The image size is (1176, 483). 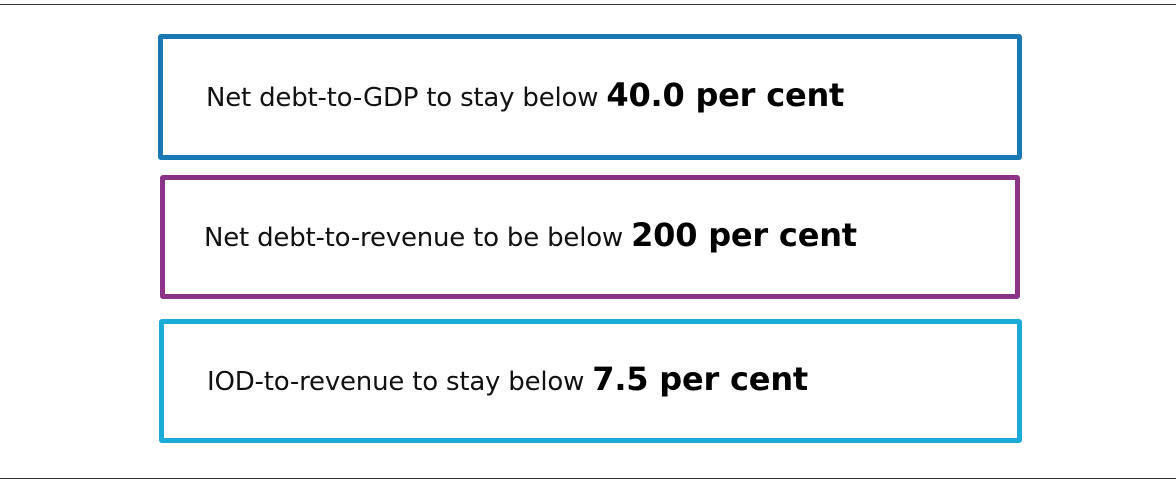 What do you see at coordinates (400, 382) in the screenshot?
I see `target-label: IOD-to-revenue to stay below` at bounding box center [400, 382].